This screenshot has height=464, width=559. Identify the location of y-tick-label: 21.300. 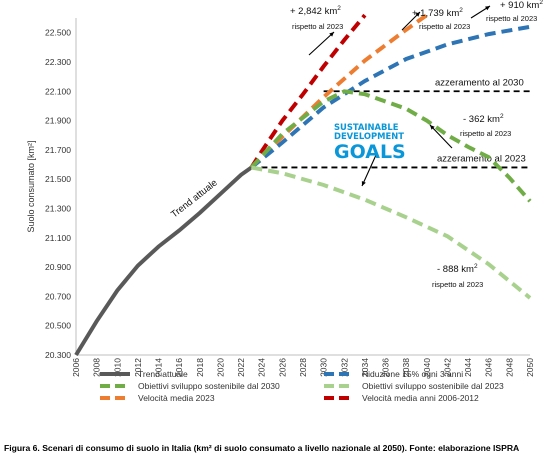
(58, 208).